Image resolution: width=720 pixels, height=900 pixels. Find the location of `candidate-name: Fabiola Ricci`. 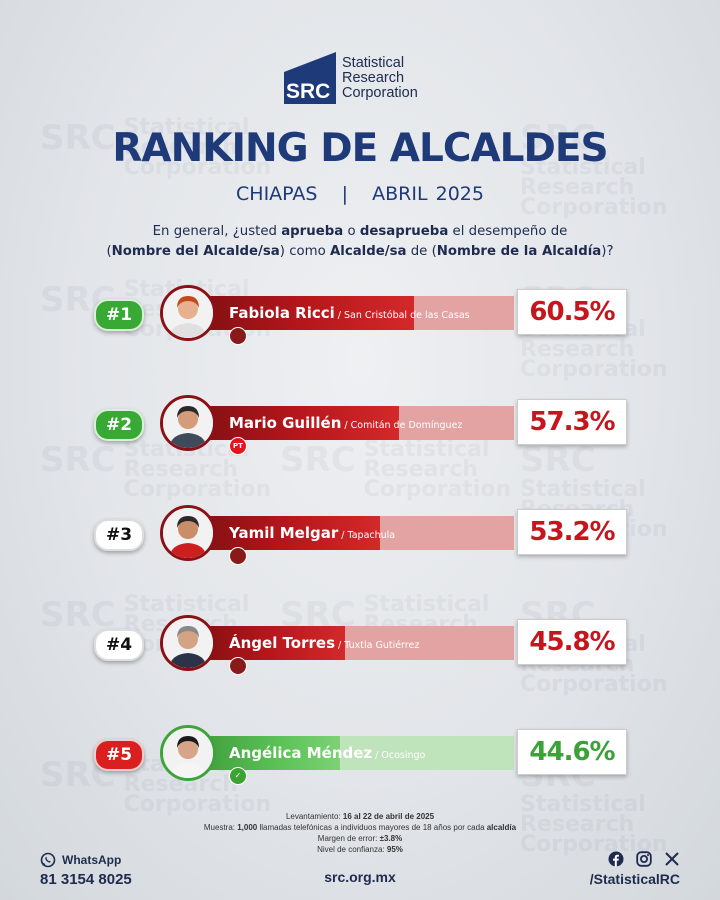

candidate-name: Fabiola Ricci is located at coordinates (282, 313).